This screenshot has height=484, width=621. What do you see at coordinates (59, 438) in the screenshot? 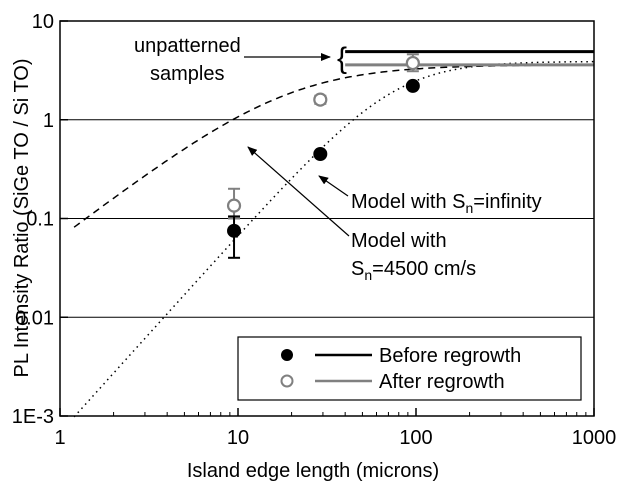
I see `x-tick-label-0: 1` at bounding box center [59, 438].